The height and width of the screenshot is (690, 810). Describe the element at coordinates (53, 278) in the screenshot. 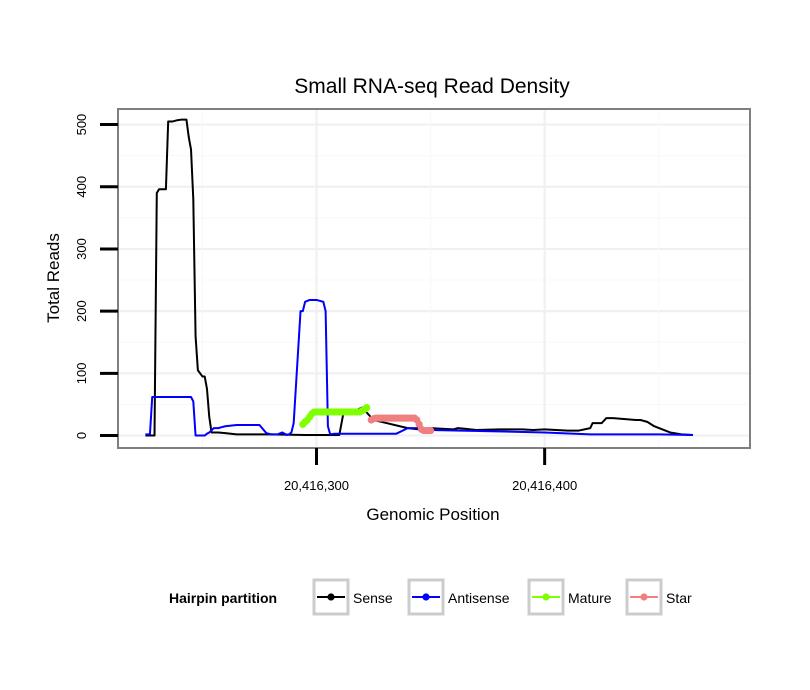

I see `y-axis-label: Total Reads` at that location.